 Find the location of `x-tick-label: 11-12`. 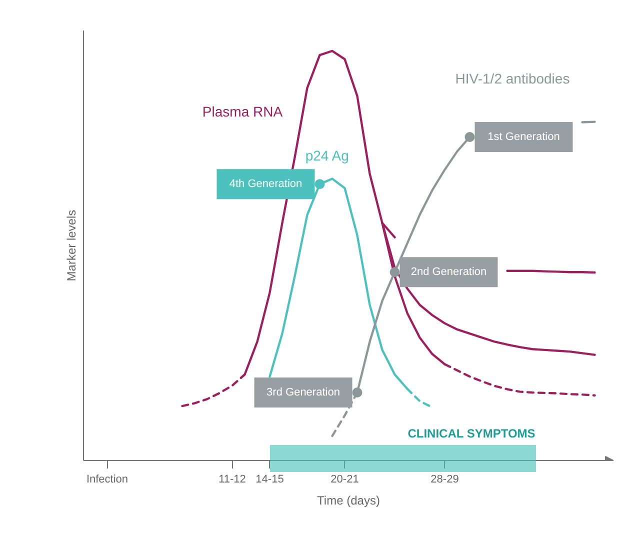

x-tick-label: 11-12 is located at coordinates (232, 480).